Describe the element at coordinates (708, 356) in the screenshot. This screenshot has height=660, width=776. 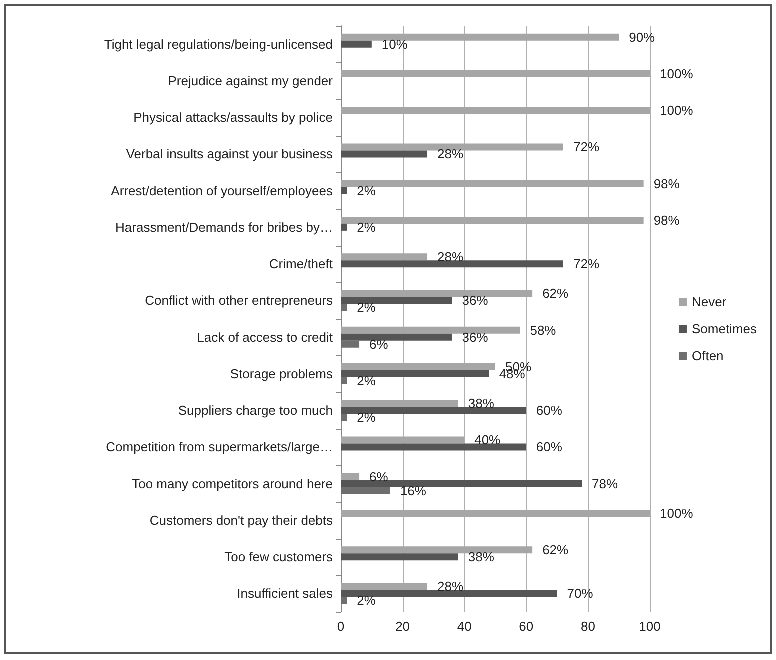
I see `legend-label: Often` at that location.